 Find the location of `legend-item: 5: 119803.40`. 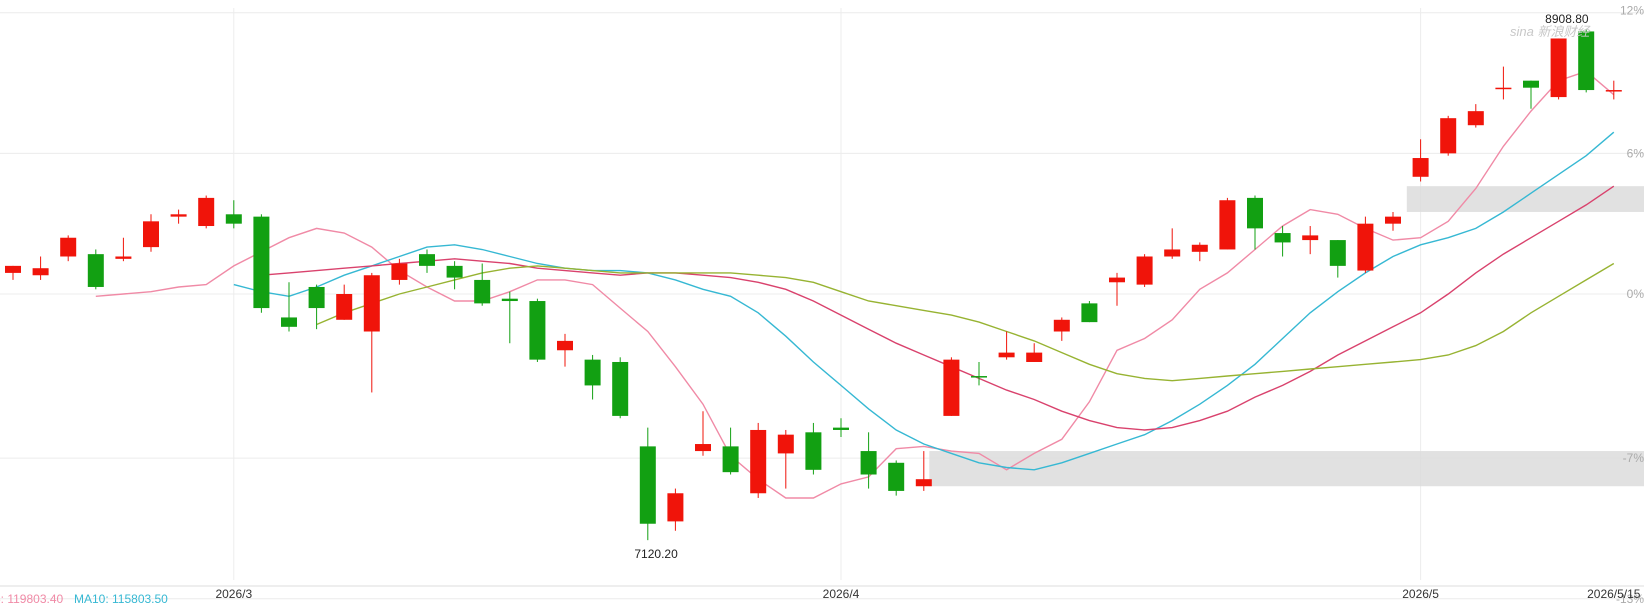

legend-item: 5: 119803.40 is located at coordinates (32, 599).